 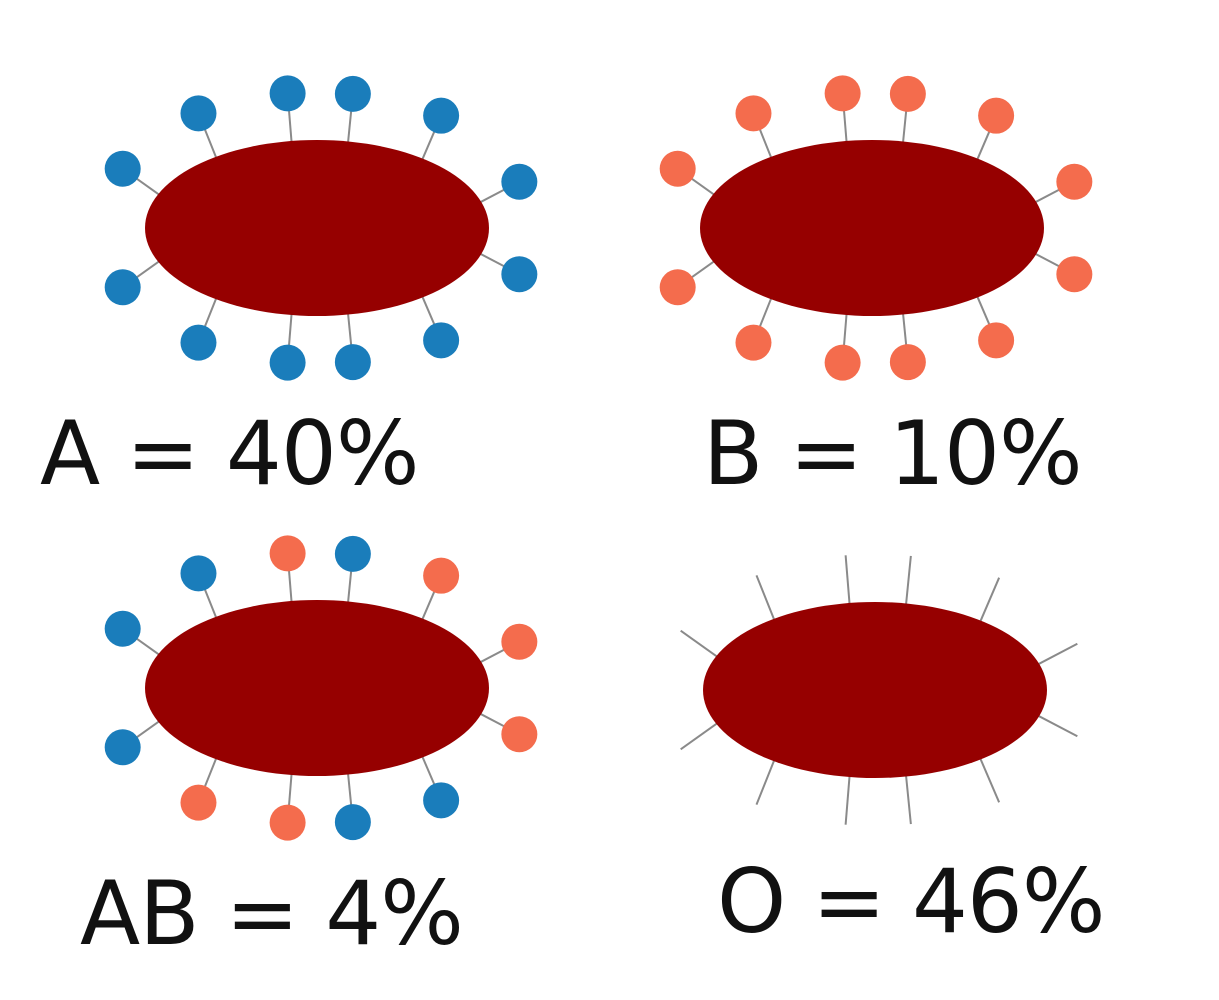 What do you see at coordinates (317, 228) in the screenshot?
I see `red-blood-cell-a` at bounding box center [317, 228].